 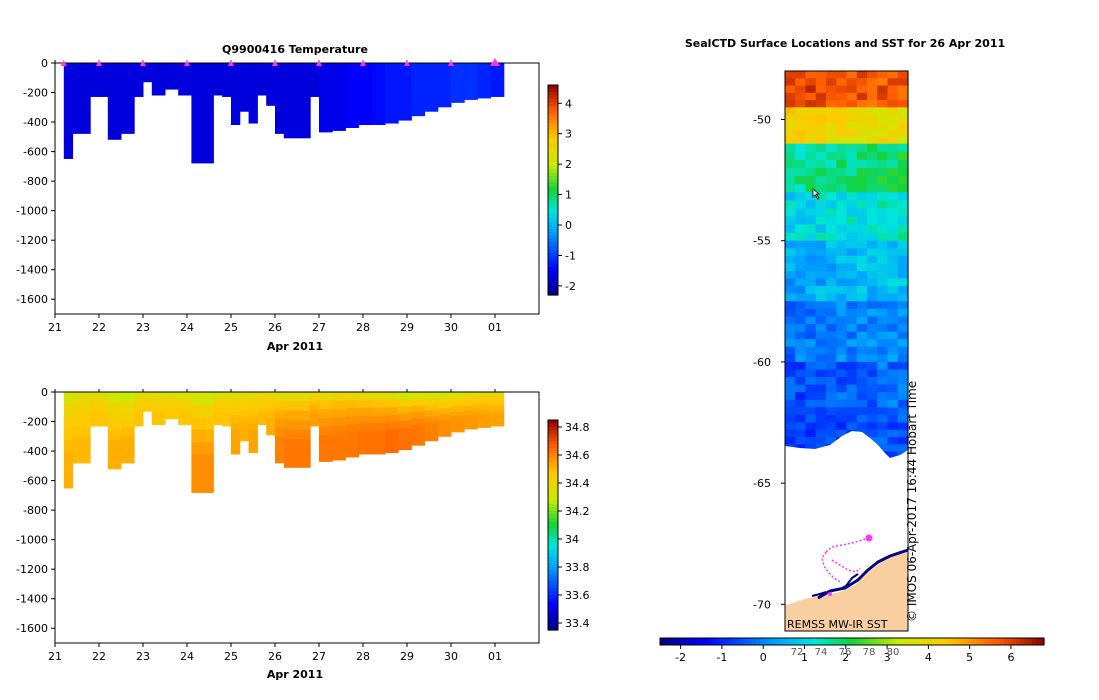 I want to click on surface-marker, so click(x=319, y=63).